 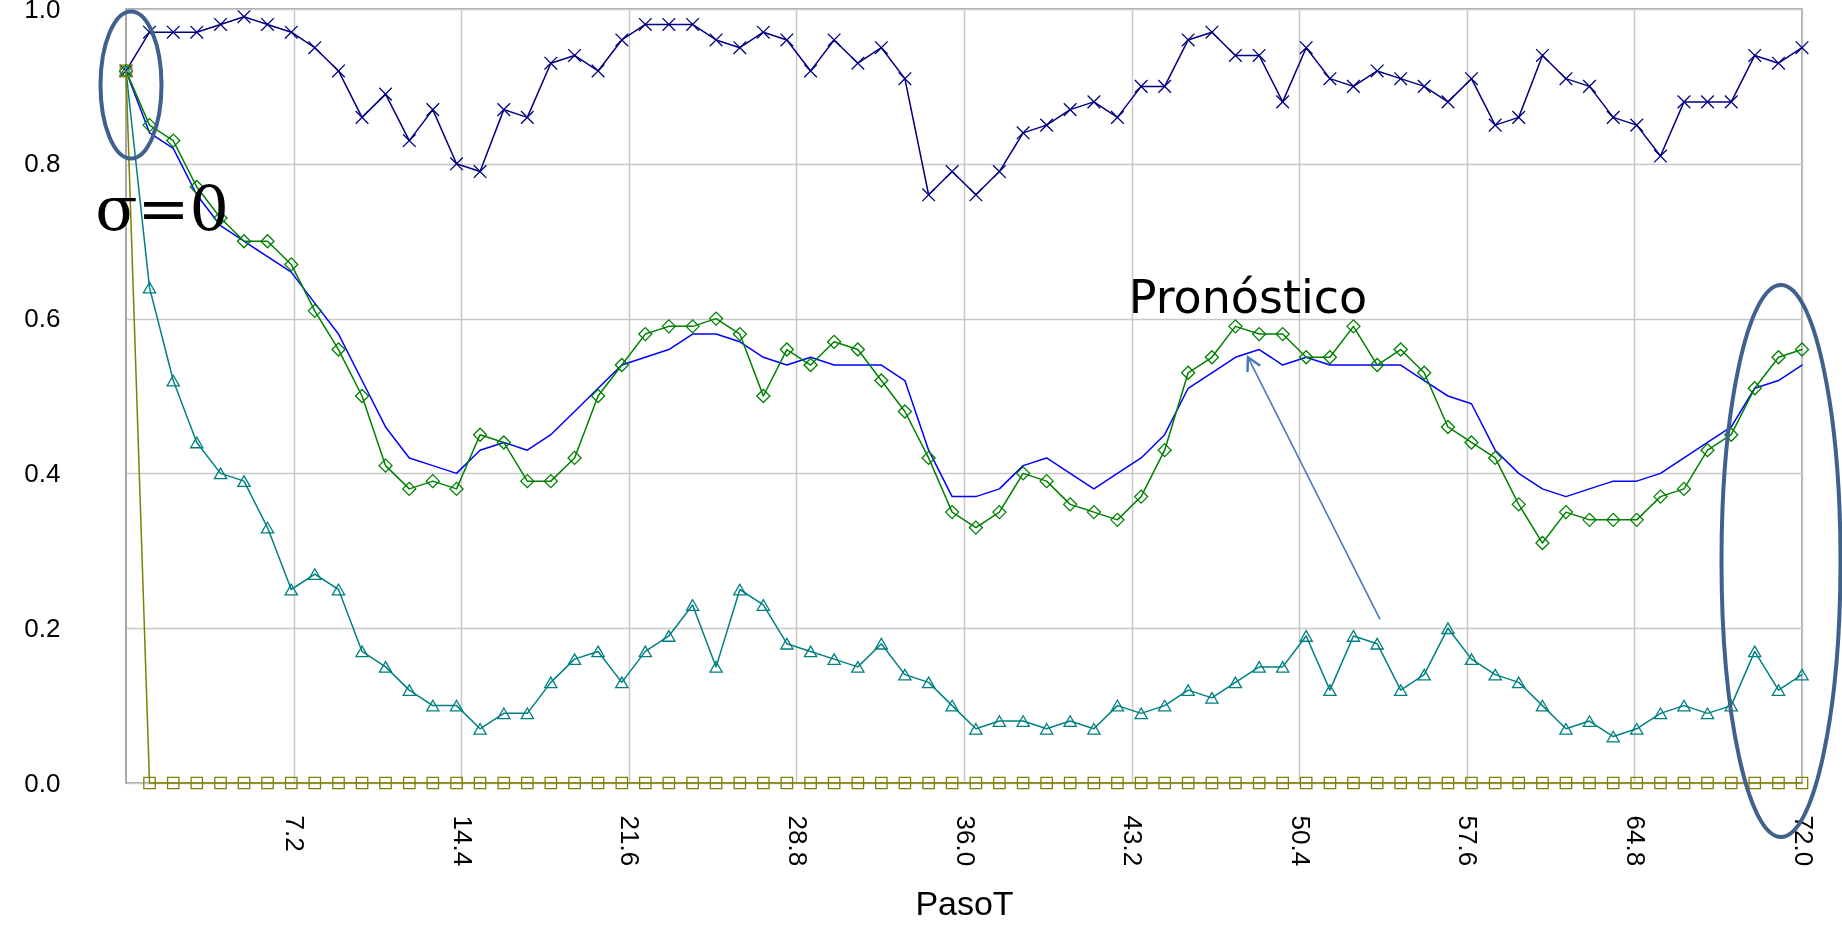 I want to click on x-tick-label: 28.8, so click(x=797, y=841).